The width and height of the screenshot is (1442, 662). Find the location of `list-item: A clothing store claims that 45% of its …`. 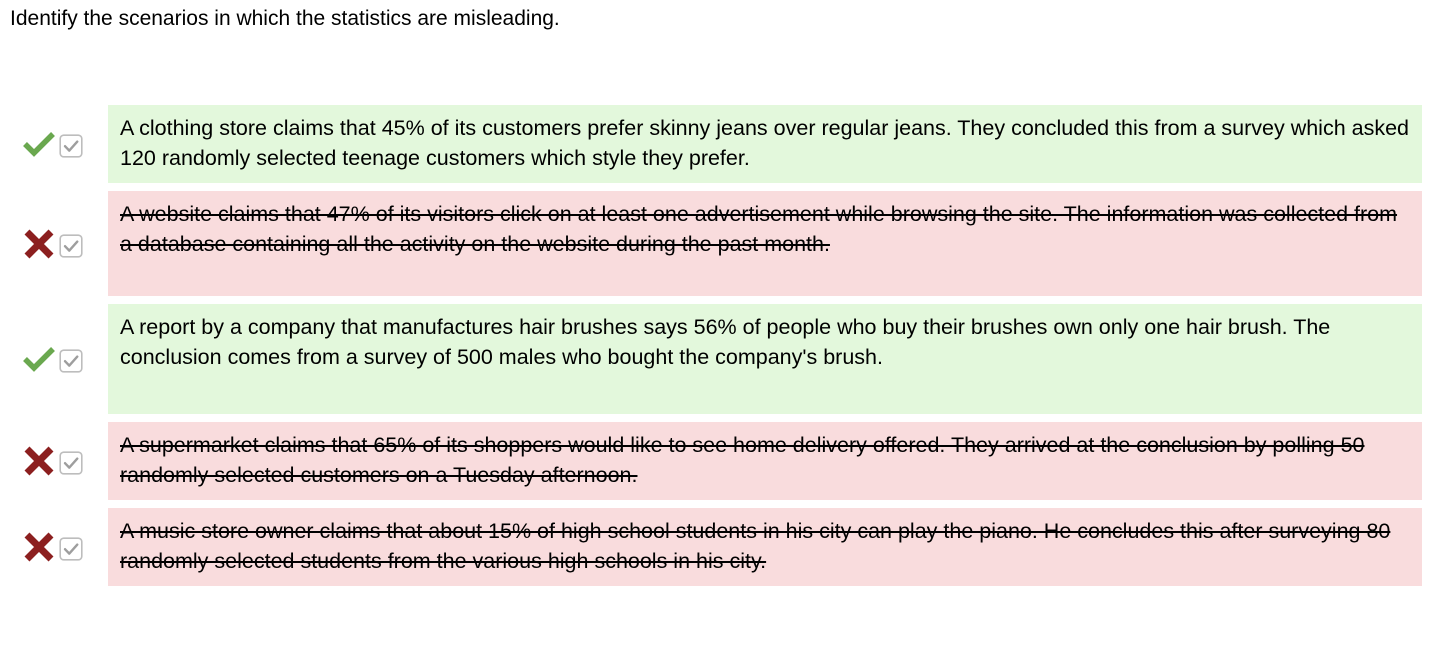

list-item: A clothing store claims that 45% of its … is located at coordinates (721, 144).